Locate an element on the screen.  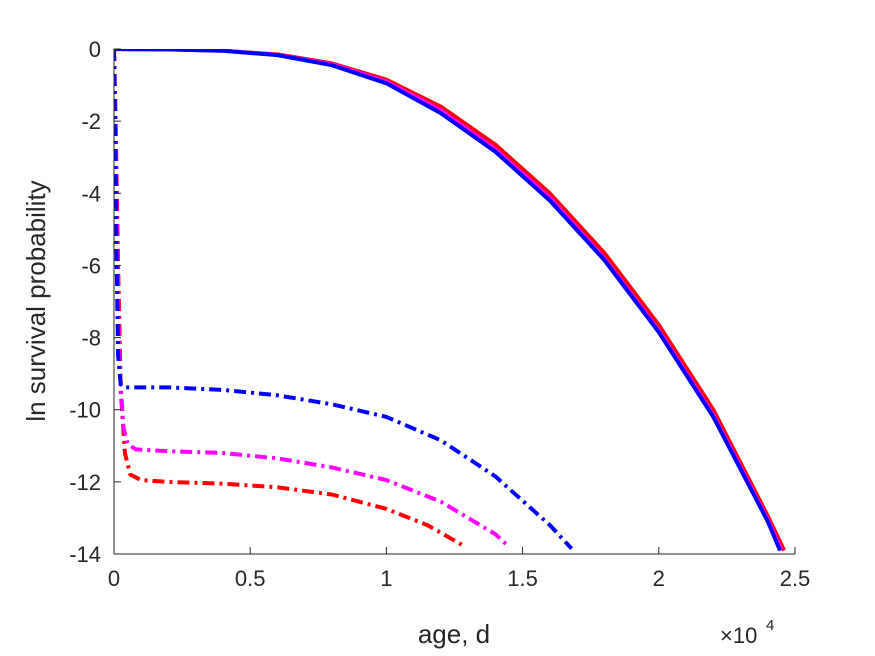
x-multiplier-exponent: 4 is located at coordinates (770, 625).